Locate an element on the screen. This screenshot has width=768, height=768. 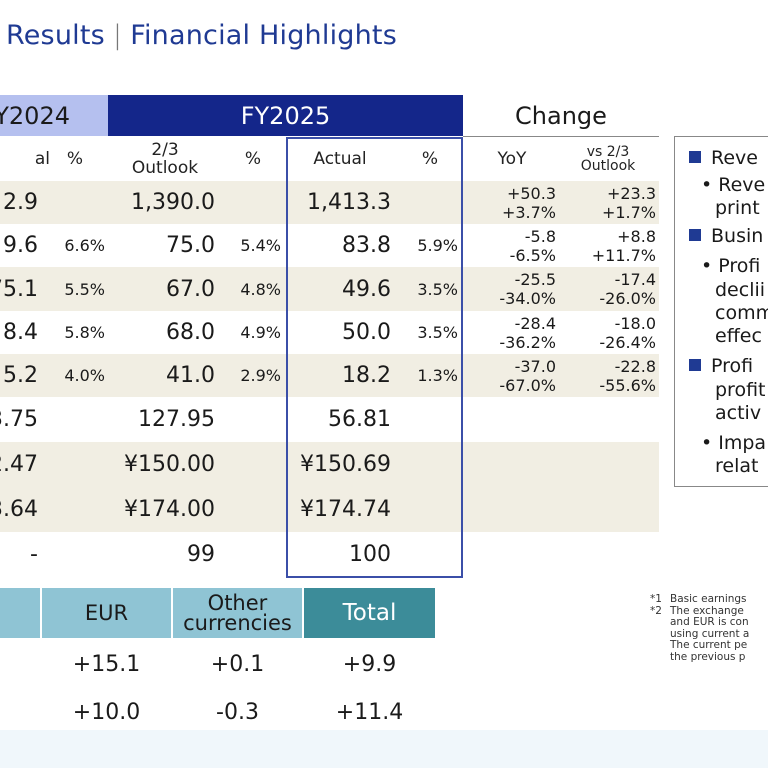
cell-actual: ¥150.69 is located at coordinates (345, 464).